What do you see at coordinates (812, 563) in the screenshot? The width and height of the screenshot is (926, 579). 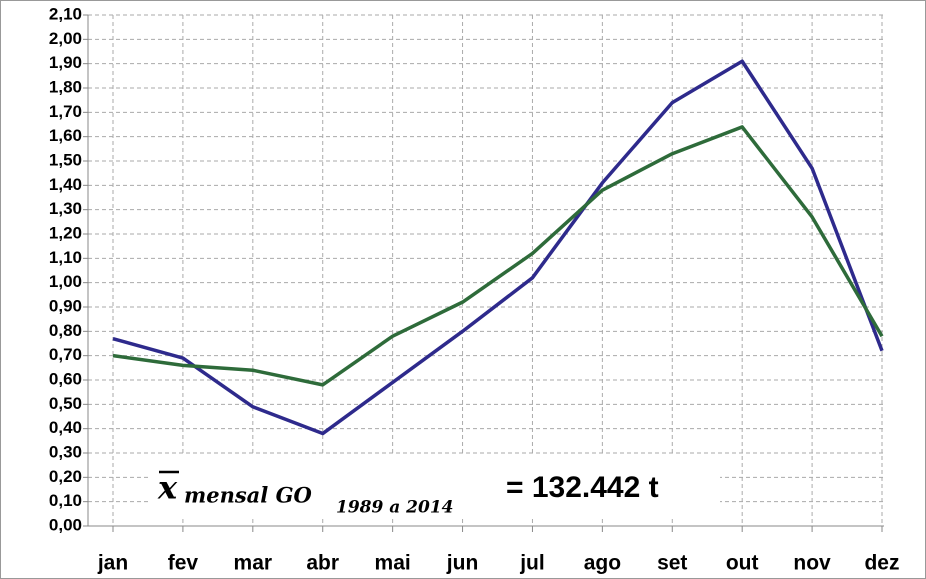 I see `x-tick-label: nov` at bounding box center [812, 563].